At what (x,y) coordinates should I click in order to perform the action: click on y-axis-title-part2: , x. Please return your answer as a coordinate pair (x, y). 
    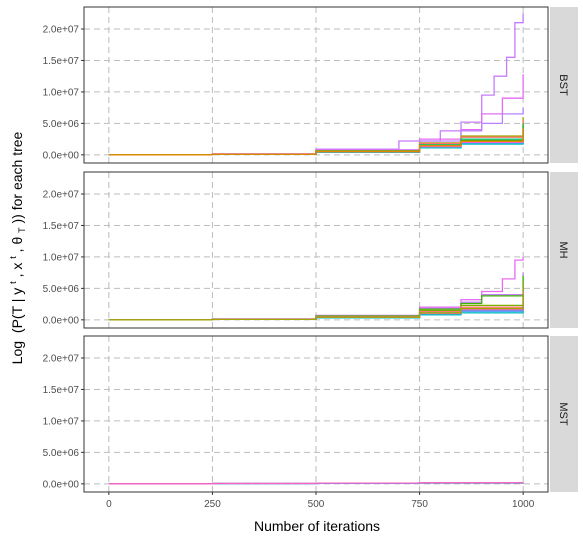
    Looking at the image, I should click on (17, 270).